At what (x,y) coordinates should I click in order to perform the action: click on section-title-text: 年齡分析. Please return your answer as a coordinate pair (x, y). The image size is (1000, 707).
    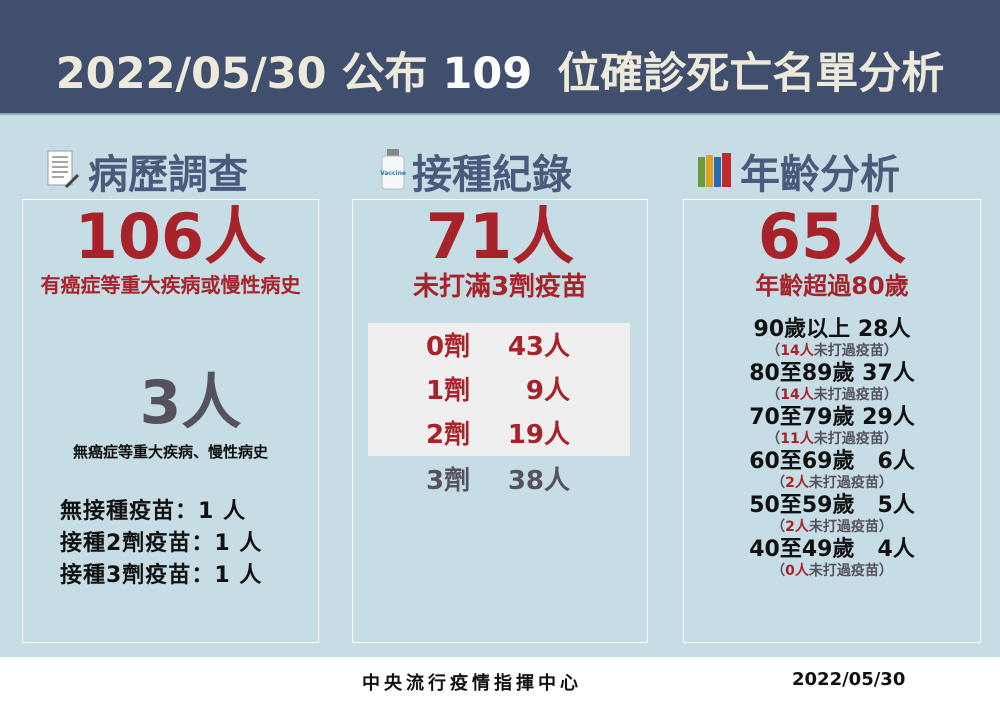
    Looking at the image, I should click on (820, 175).